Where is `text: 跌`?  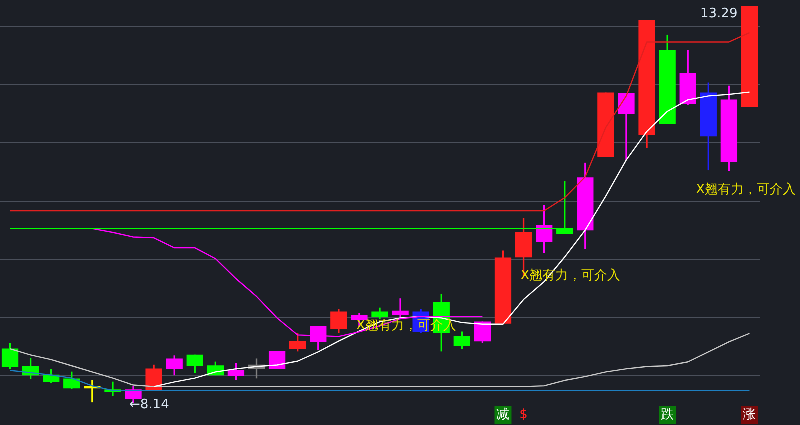 text: 跌 is located at coordinates (667, 414).